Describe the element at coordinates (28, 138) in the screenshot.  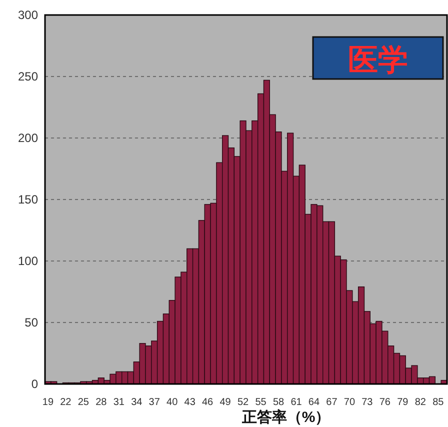
I see `y-tick-label: 200` at that location.